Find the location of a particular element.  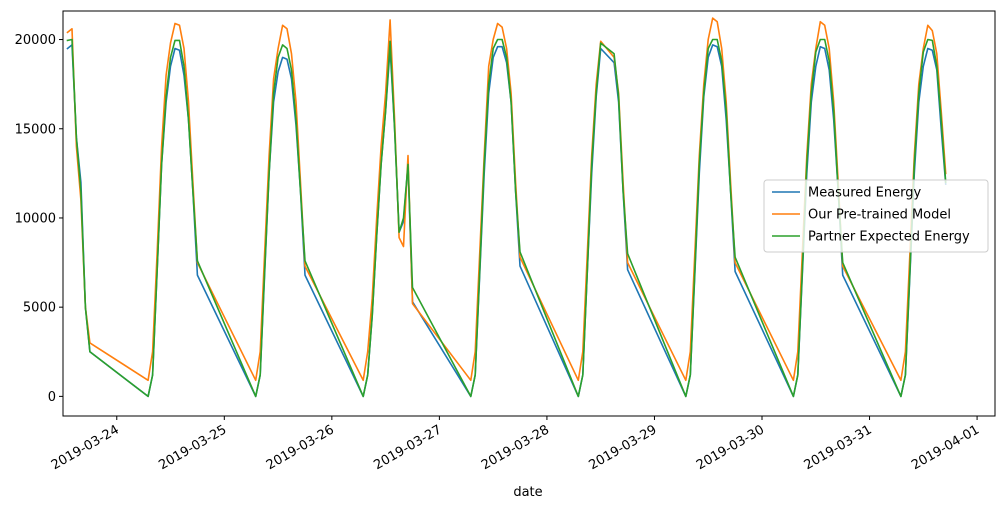

y-tick-label: 5000 is located at coordinates (39, 308).